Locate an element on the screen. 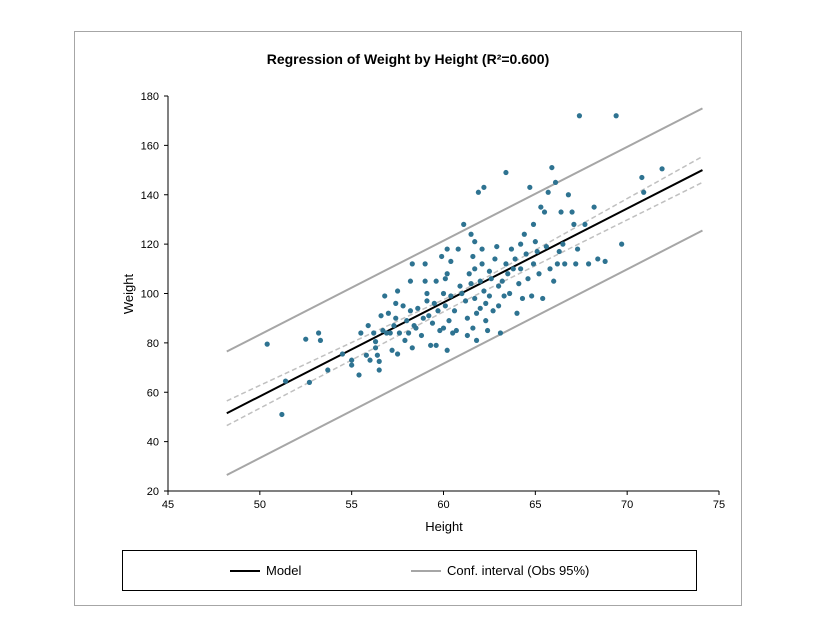 Image resolution: width=833 pixels, height=638 pixels. legend-swatch-obs-interval is located at coordinates (426, 570).